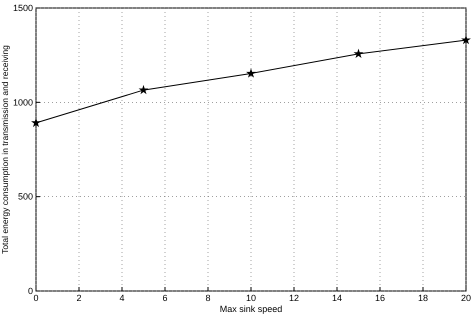  Describe the element at coordinates (5, 149) in the screenshot. I see `y-axis-title: Total energy consumption in transmission and receiving` at that location.